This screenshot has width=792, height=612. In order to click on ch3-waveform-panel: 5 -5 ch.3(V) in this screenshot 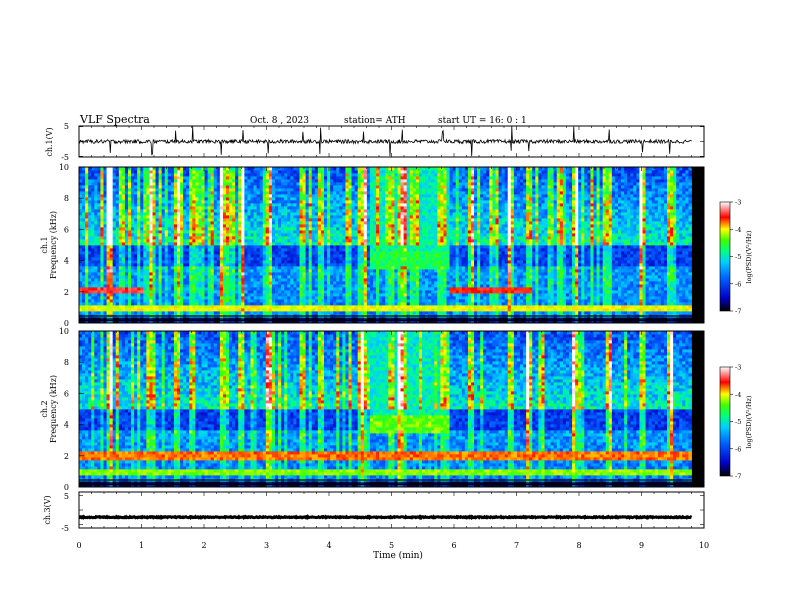, I will do `click(374, 512)`.